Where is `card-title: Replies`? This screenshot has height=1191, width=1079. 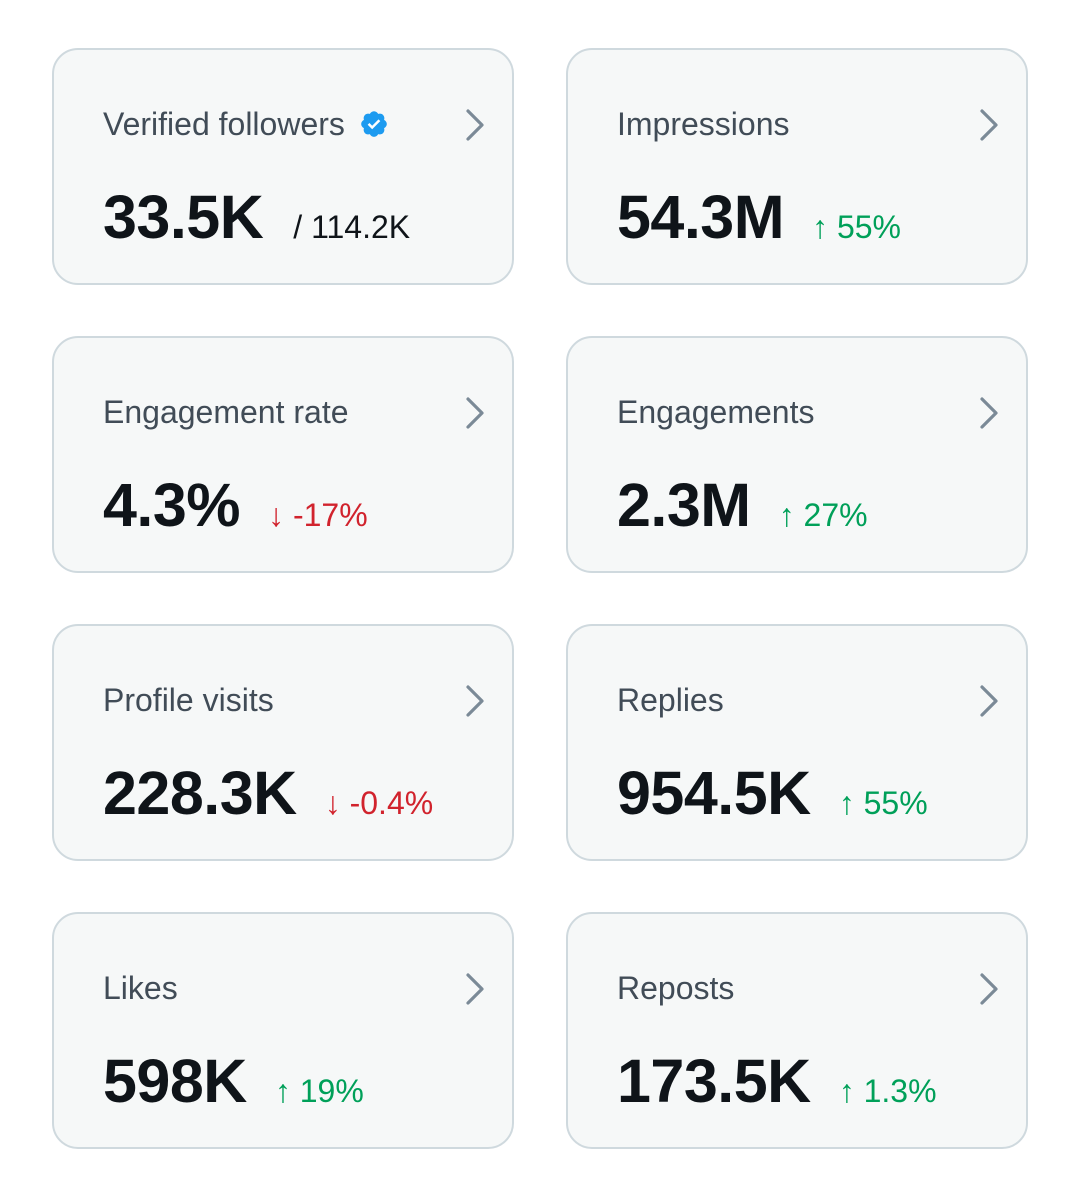 card-title: Replies is located at coordinates (670, 700).